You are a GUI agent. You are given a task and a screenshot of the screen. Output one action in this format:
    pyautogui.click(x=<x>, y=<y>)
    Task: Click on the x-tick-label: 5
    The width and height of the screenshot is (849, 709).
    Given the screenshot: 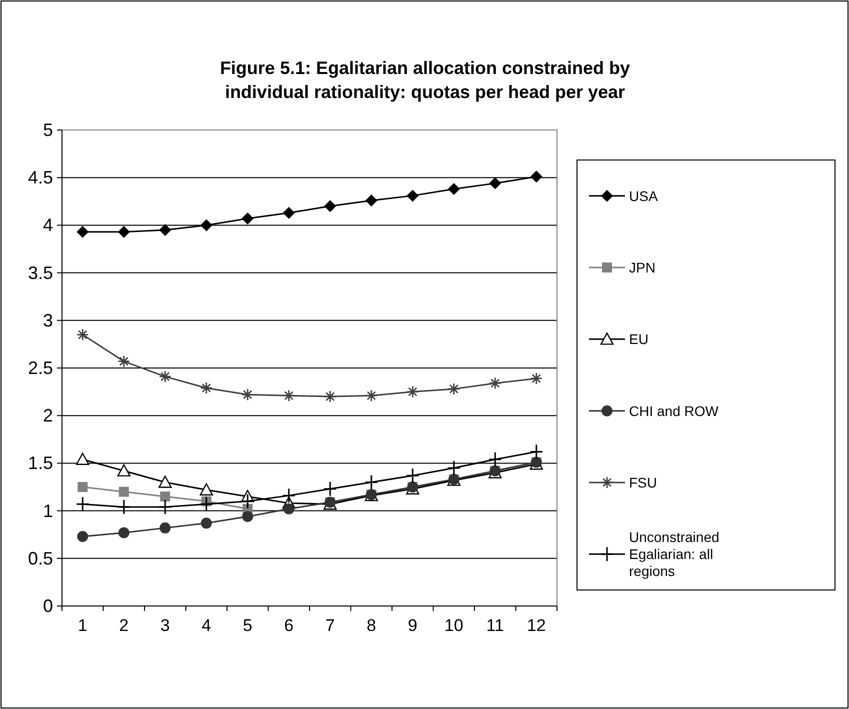 What is the action you would take?
    pyautogui.click(x=247, y=625)
    